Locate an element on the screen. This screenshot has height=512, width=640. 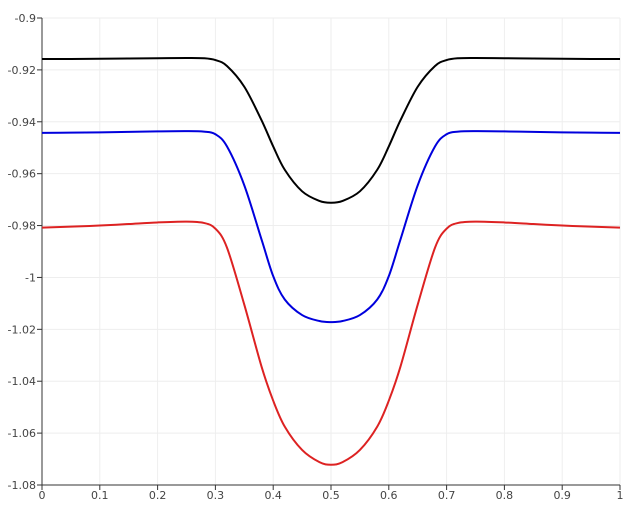
x-tick-label: 0.3 is located at coordinates (216, 495).